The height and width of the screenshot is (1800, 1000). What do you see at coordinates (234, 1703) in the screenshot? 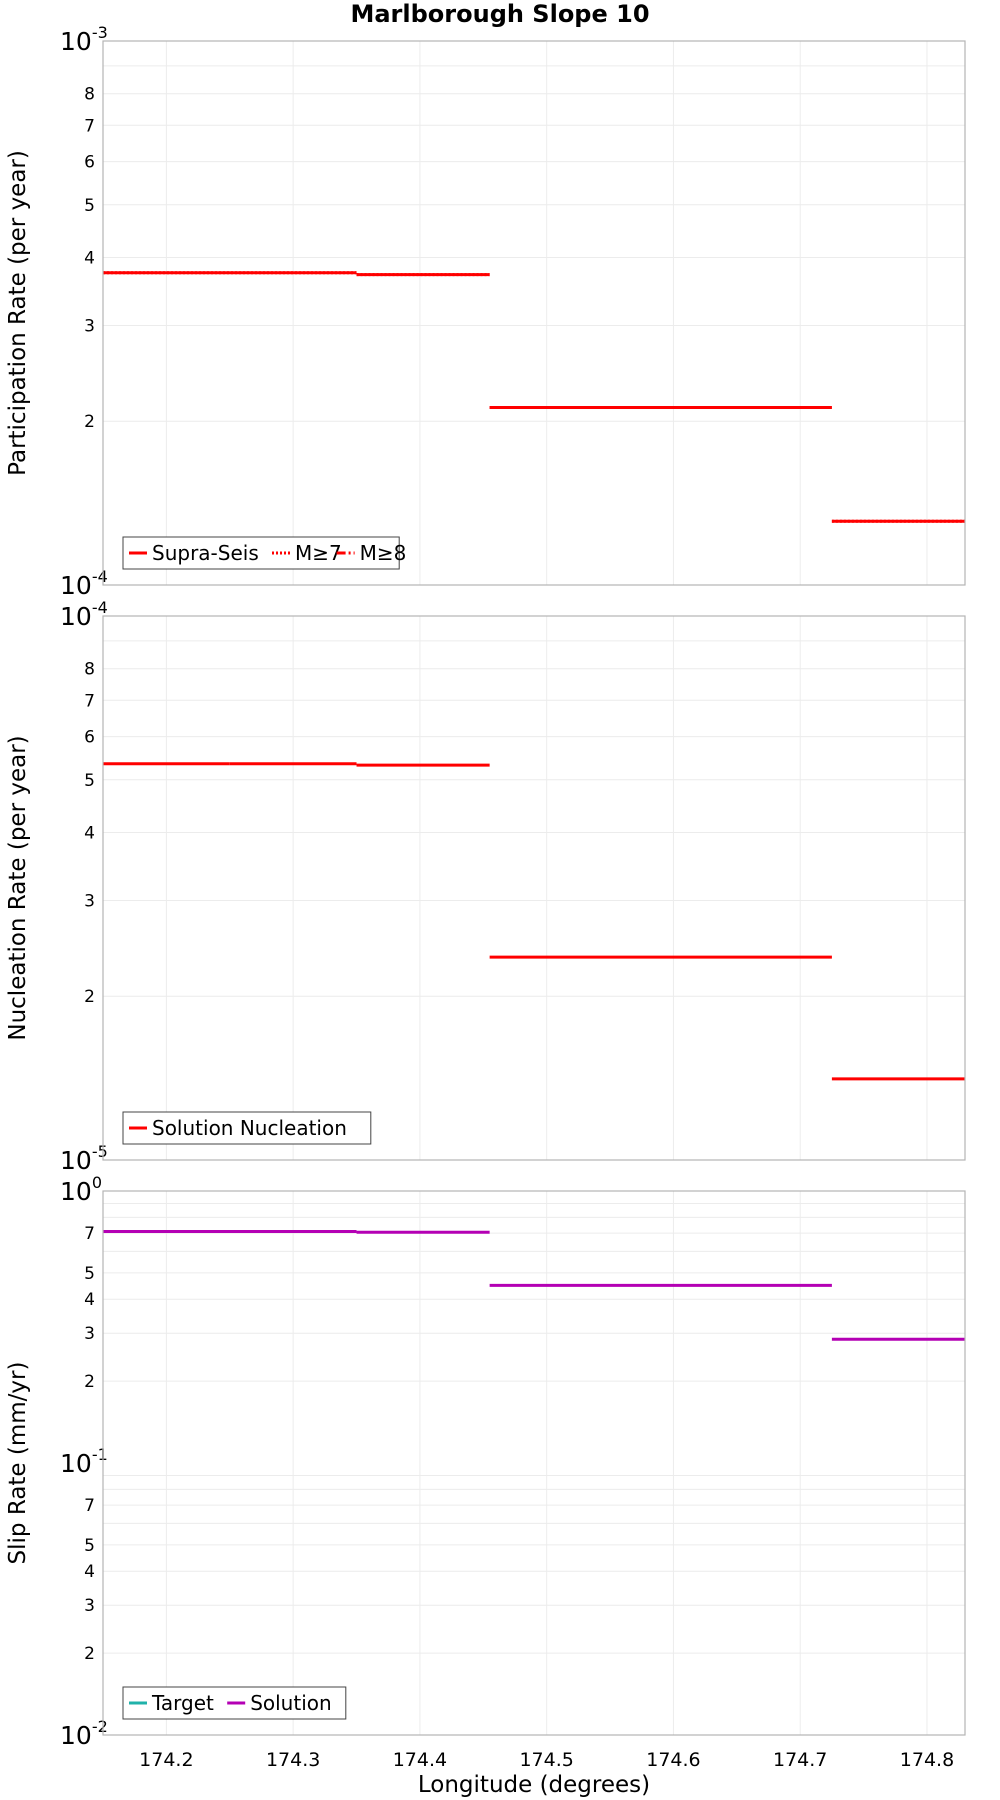
I see `legend: Target Solution` at bounding box center [234, 1703].